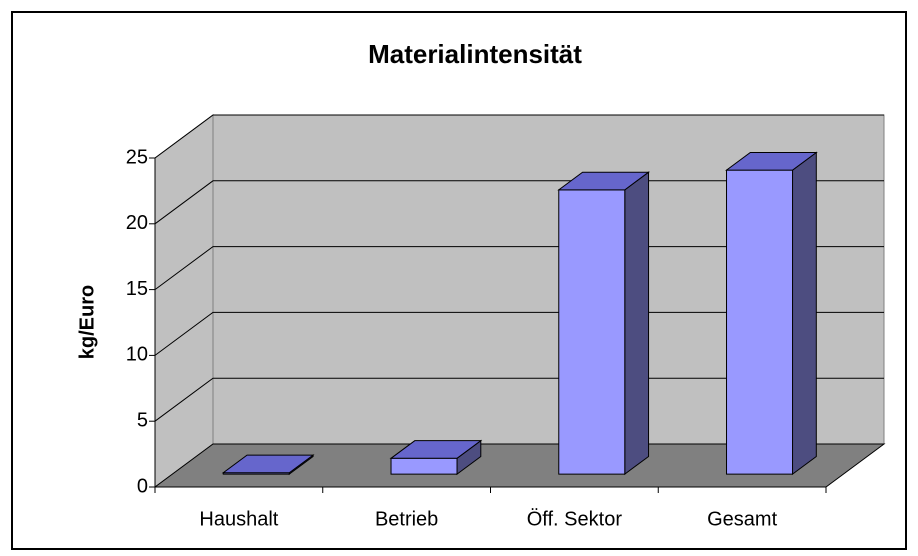 The width and height of the screenshot is (918, 556). What do you see at coordinates (575, 519) in the screenshot?
I see `x-tick-label: Öff. Sektor` at bounding box center [575, 519].